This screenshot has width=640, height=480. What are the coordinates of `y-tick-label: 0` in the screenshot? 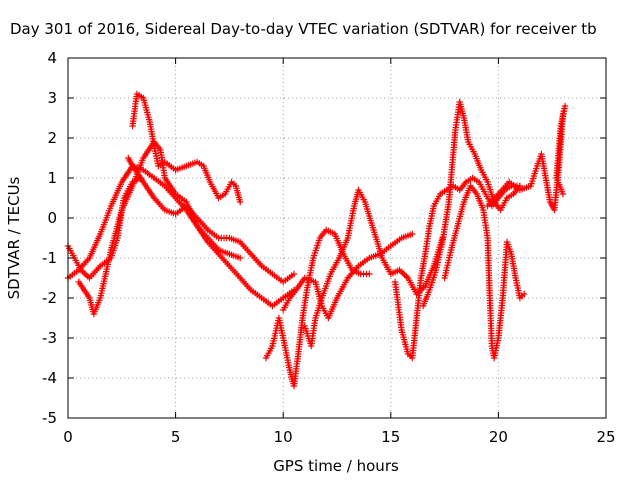 It's located at (52, 218).